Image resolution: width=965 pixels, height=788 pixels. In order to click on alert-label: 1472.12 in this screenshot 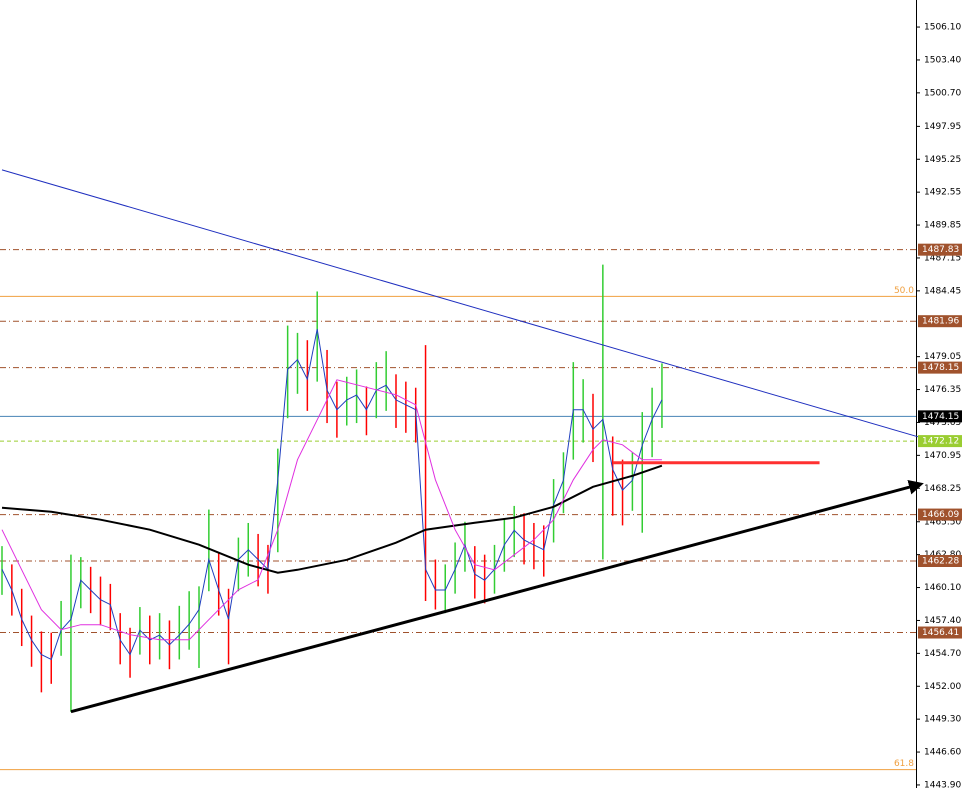, I will do `click(940, 442)`.